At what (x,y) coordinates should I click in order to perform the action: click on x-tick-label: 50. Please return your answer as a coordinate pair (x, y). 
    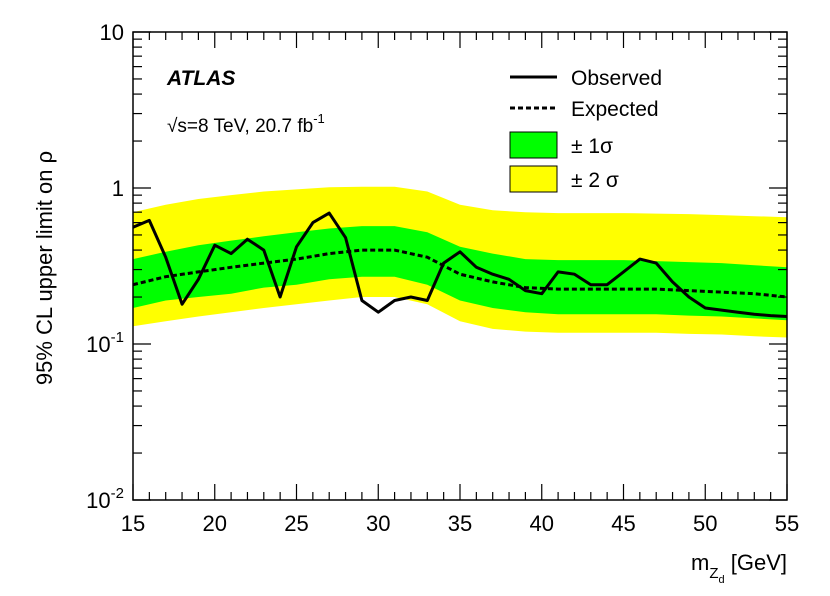
    Looking at the image, I should click on (705, 523).